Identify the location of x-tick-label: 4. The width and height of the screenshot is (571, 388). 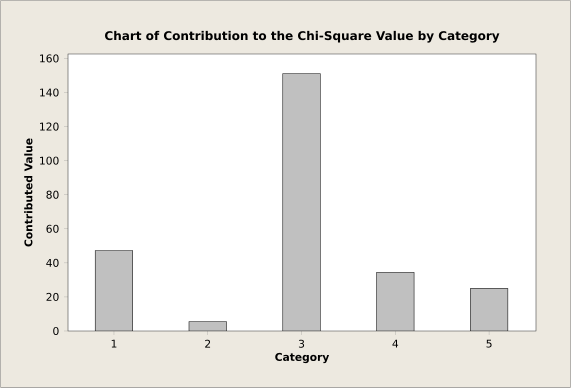
(395, 344).